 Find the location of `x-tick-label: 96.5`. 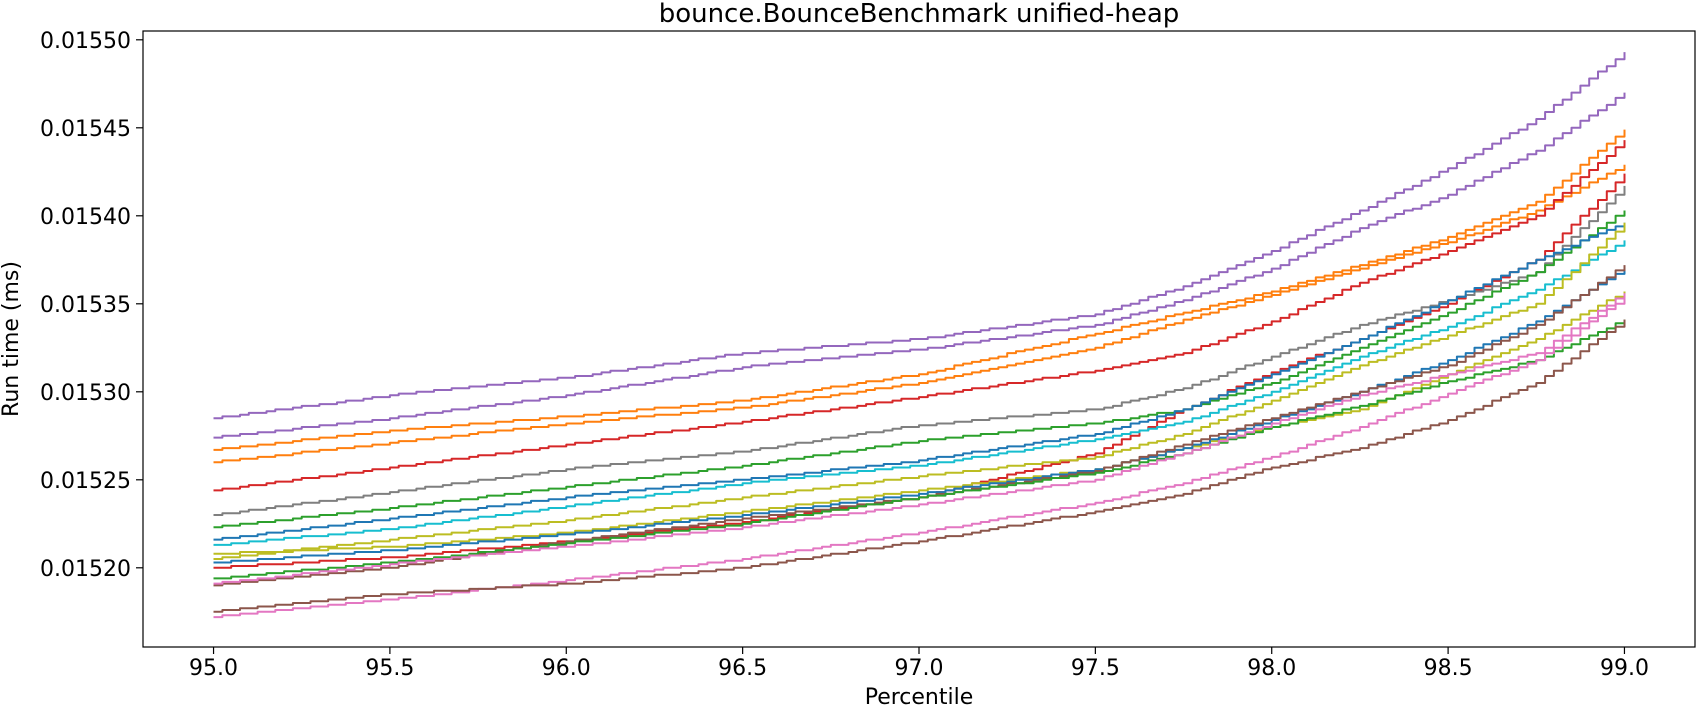

x-tick-label: 96.5 is located at coordinates (742, 668).